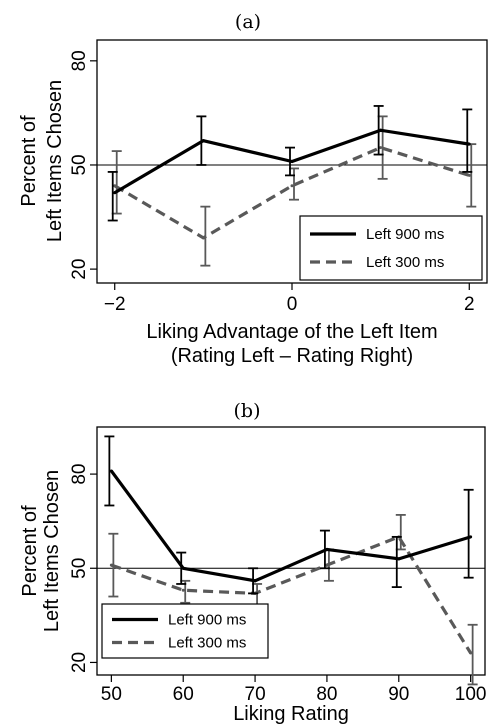 Image resolution: width=488 pixels, height=725 pixels. Describe the element at coordinates (247, 411) in the screenshot. I see `panel-title: (b)` at that location.